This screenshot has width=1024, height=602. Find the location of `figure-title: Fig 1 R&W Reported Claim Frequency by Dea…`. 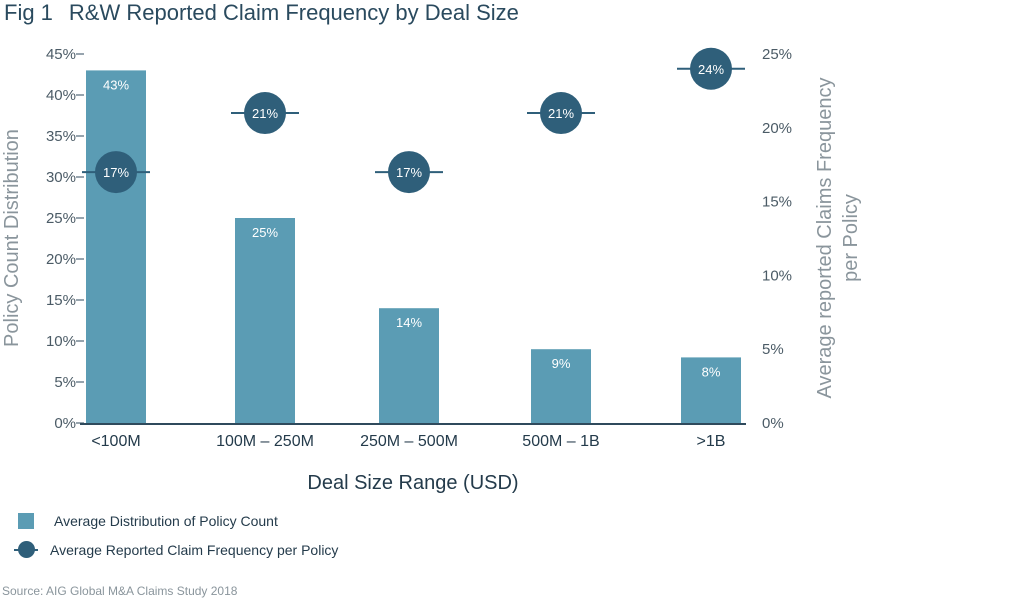

figure-title: Fig 1 R&W Reported Claim Frequency by Dea… is located at coordinates (261, 13).